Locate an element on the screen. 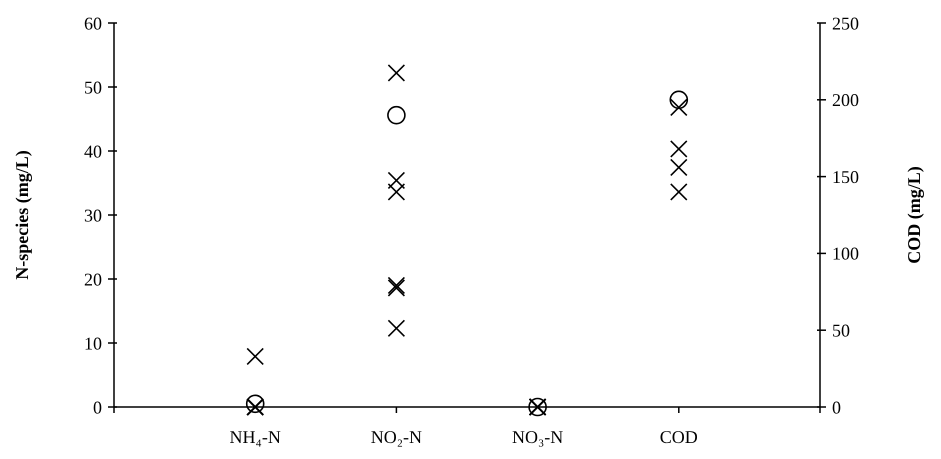  y-tick-label: 40 is located at coordinates (93, 151).